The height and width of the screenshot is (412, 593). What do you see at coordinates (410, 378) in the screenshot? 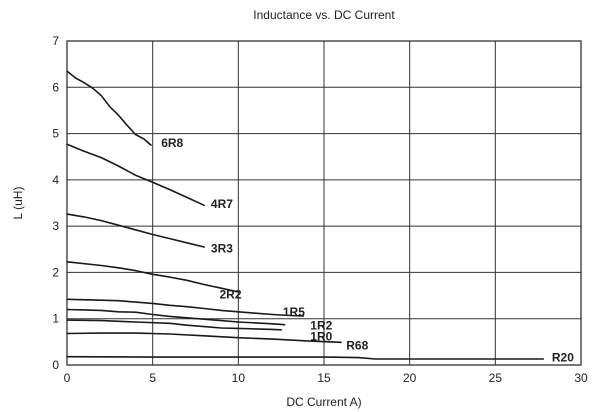
I see `x-tick-label: 20` at bounding box center [410, 378].